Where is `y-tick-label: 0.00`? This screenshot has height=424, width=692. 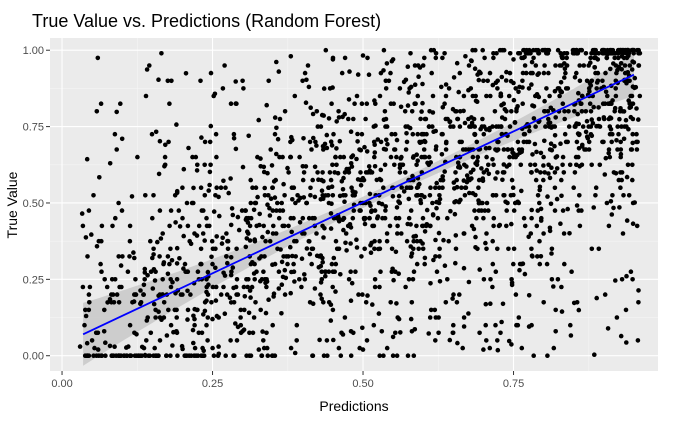
y-tick-label: 0.00 is located at coordinates (33, 357).